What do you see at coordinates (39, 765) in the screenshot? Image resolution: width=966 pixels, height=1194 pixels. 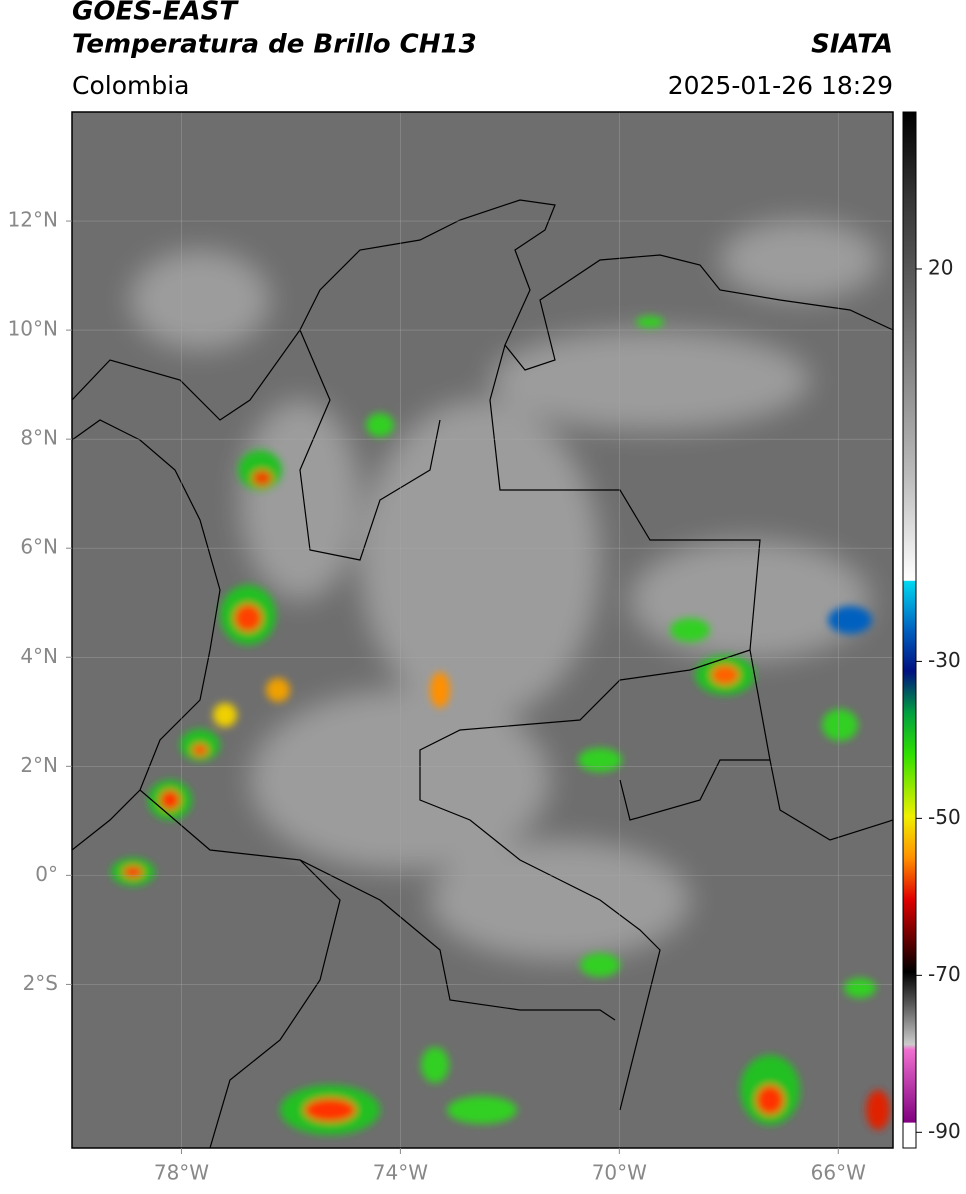 I see `y-tick-label: 2°N` at bounding box center [39, 765].